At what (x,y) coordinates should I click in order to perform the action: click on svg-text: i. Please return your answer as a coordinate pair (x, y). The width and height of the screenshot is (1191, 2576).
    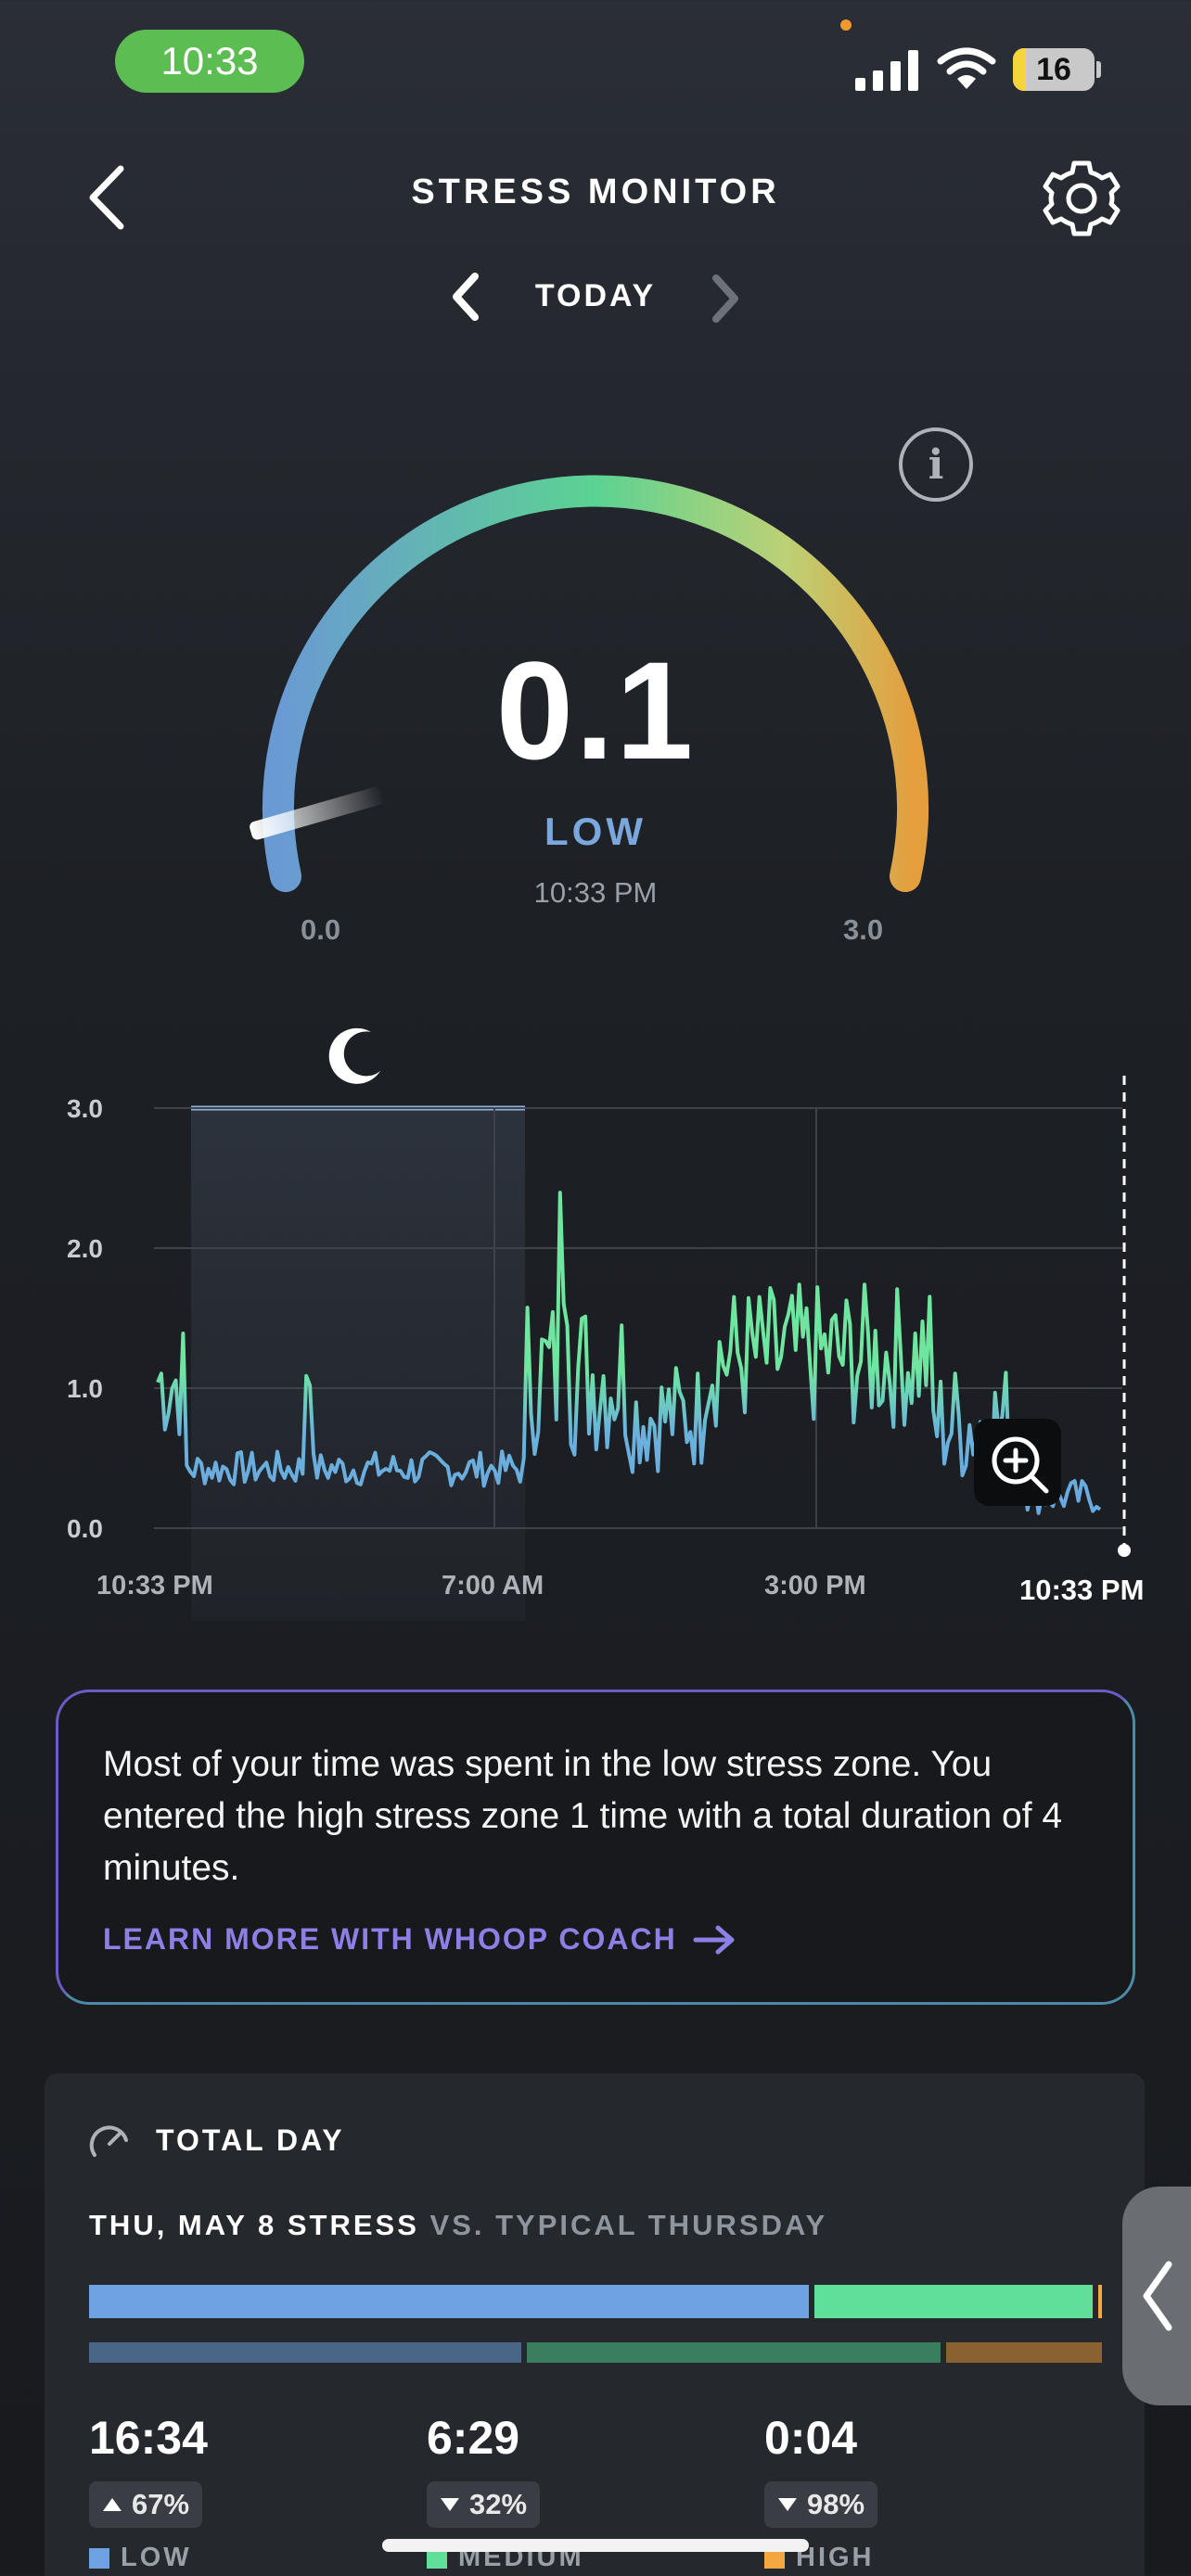
    Looking at the image, I should click on (936, 465).